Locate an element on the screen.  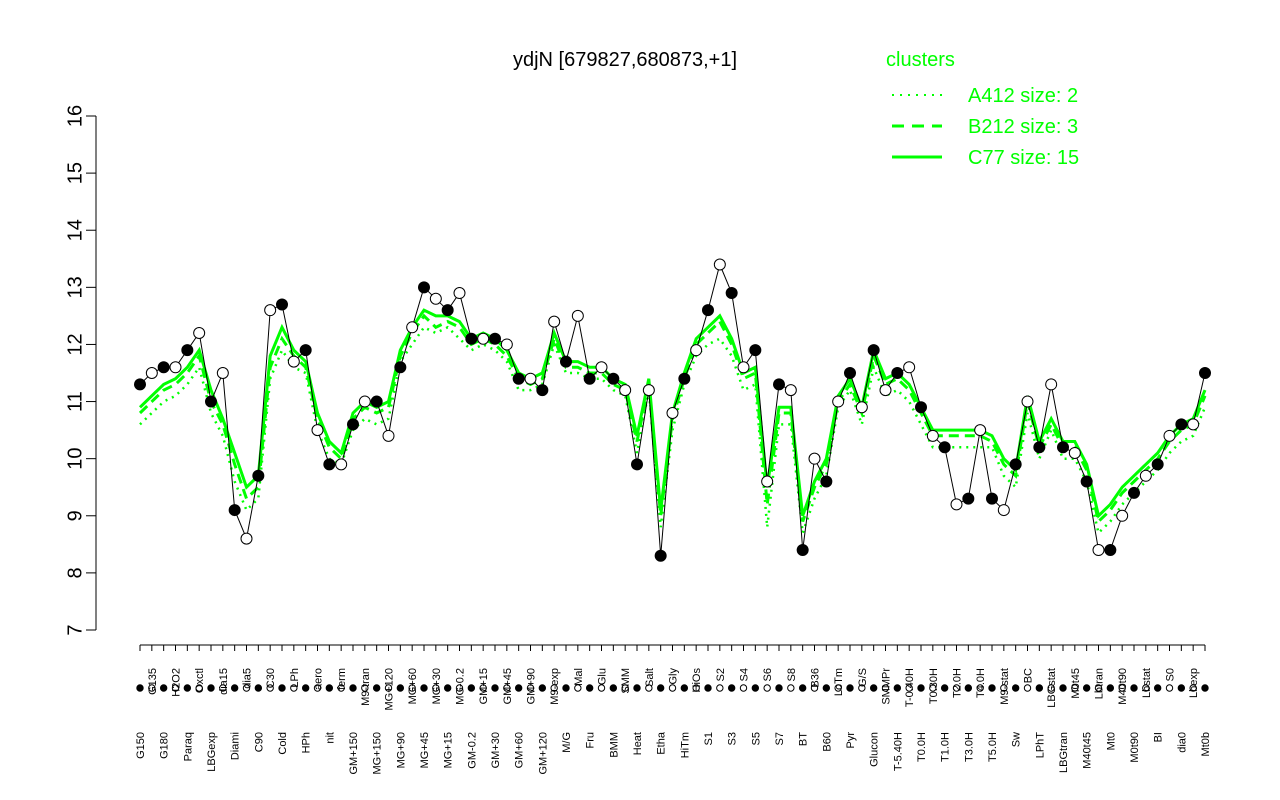
x-tick-label: Diami is located at coordinates (236, 746).